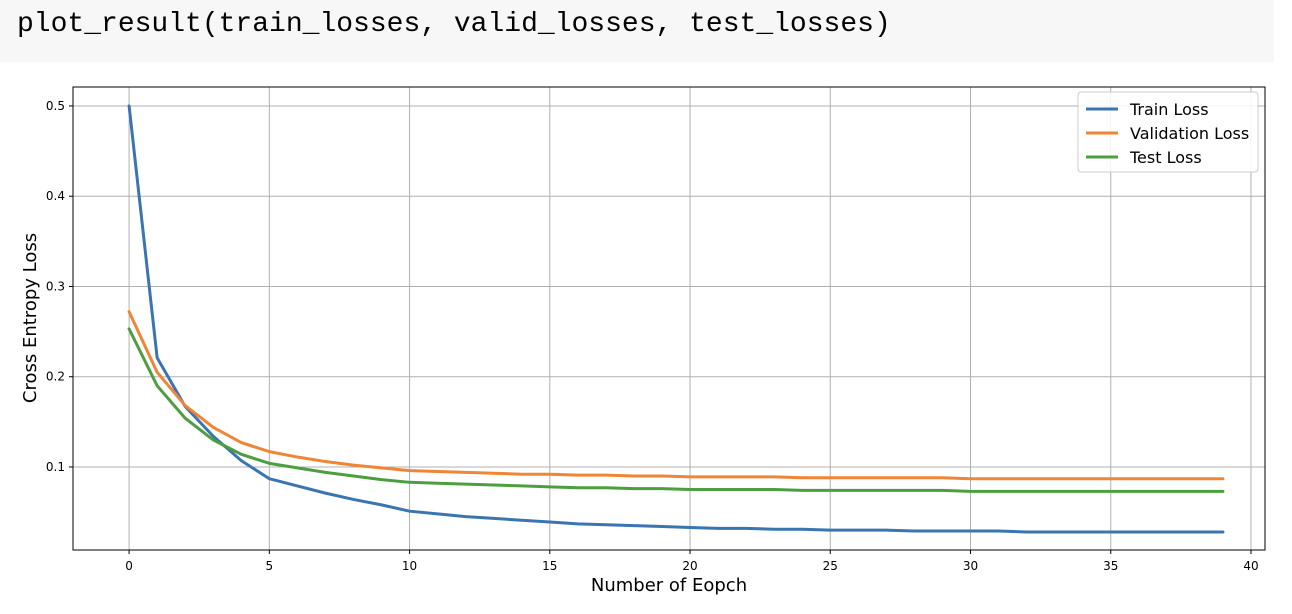 The width and height of the screenshot is (1292, 614). What do you see at coordinates (1169, 109) in the screenshot?
I see `legend-label-train-loss: Train Loss` at bounding box center [1169, 109].